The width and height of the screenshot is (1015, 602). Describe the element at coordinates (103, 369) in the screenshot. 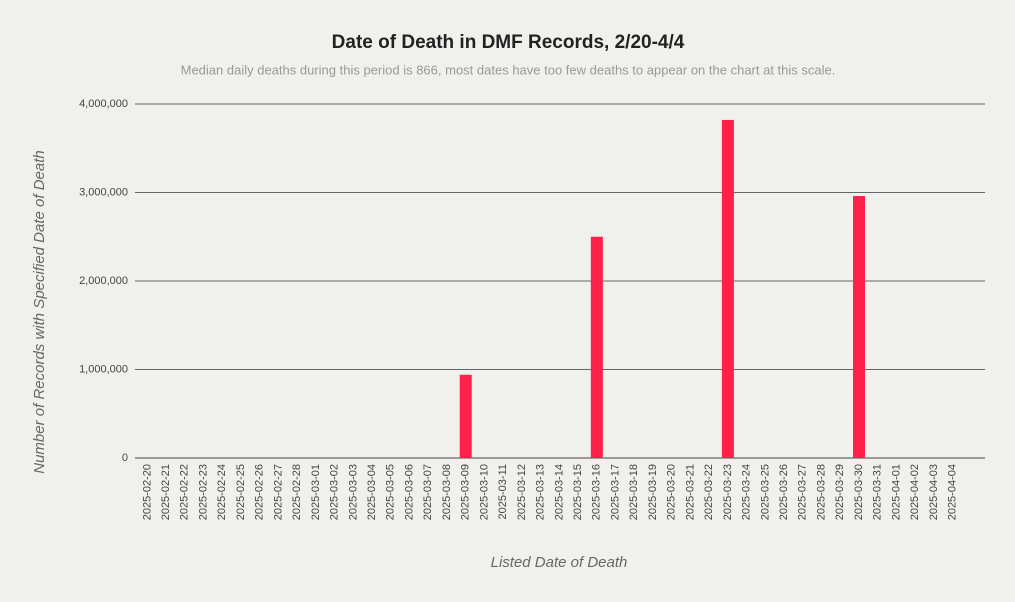

I see `y-tick-label: 1,000,000` at that location.